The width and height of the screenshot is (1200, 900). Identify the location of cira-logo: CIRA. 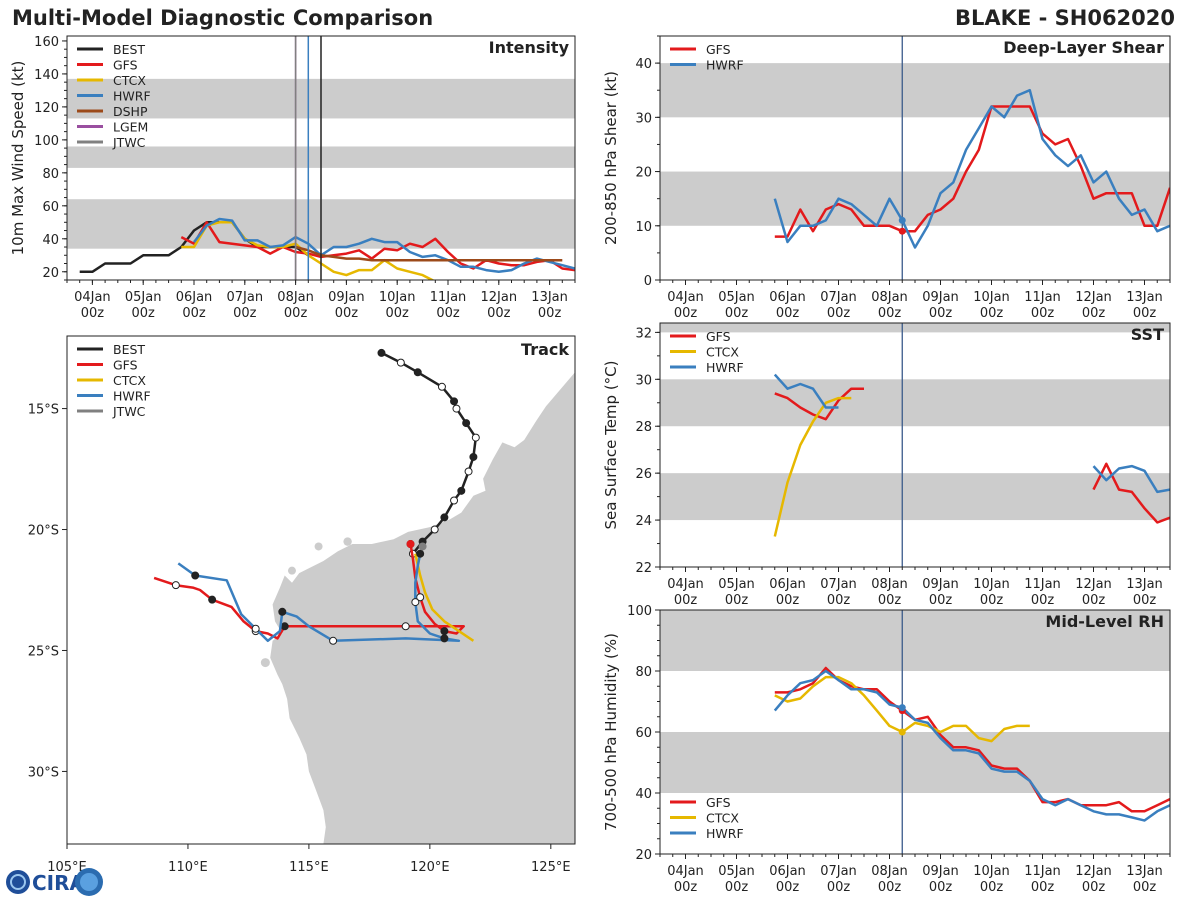
(54, 882).